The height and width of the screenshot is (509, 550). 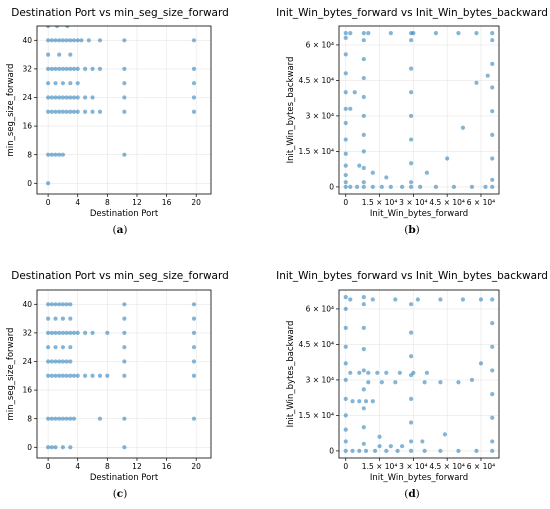 What do you see at coordinates (320, 45) in the screenshot?
I see `y-tick-label: 6 × 10⁴` at bounding box center [320, 45].